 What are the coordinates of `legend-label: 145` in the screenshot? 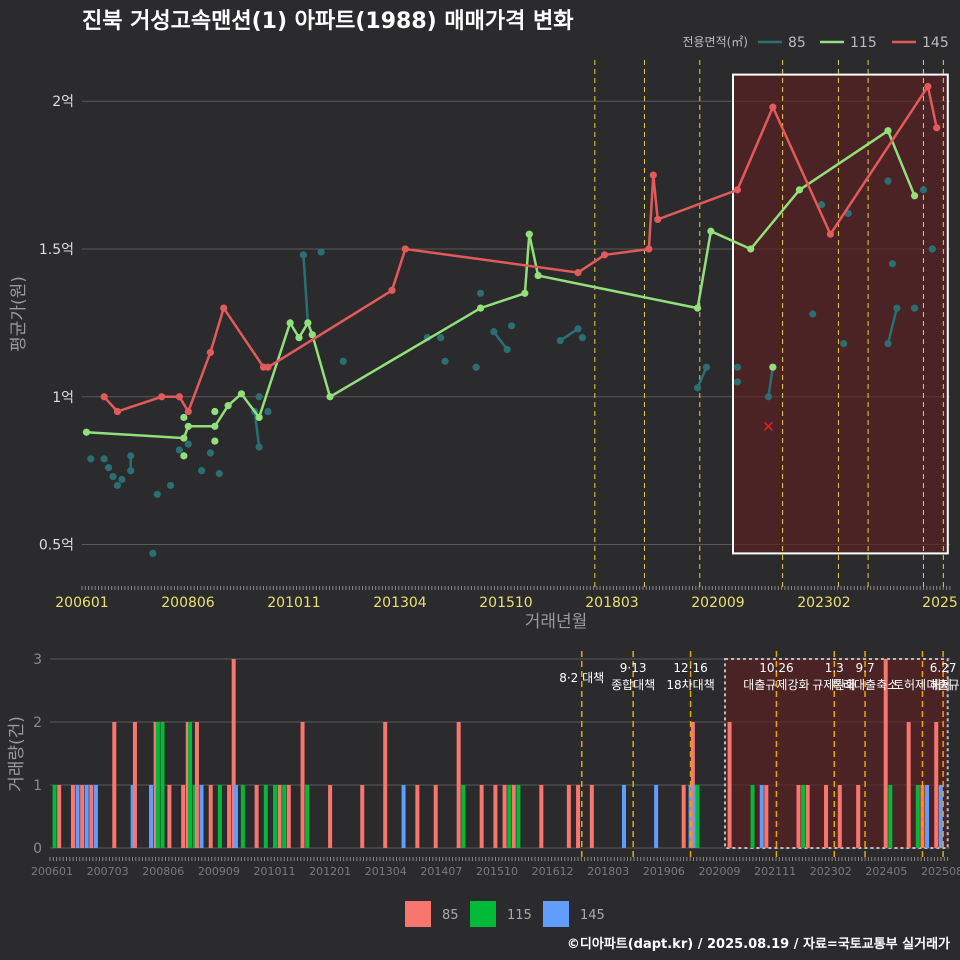 It's located at (592, 915).